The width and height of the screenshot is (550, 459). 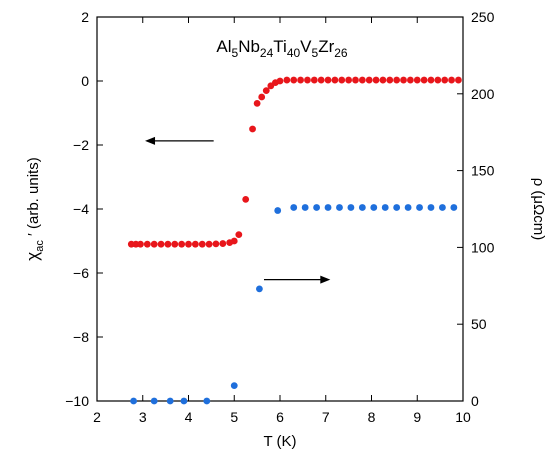 What do you see at coordinates (279, 441) in the screenshot?
I see `x-axis-title: T (K)` at bounding box center [279, 441].